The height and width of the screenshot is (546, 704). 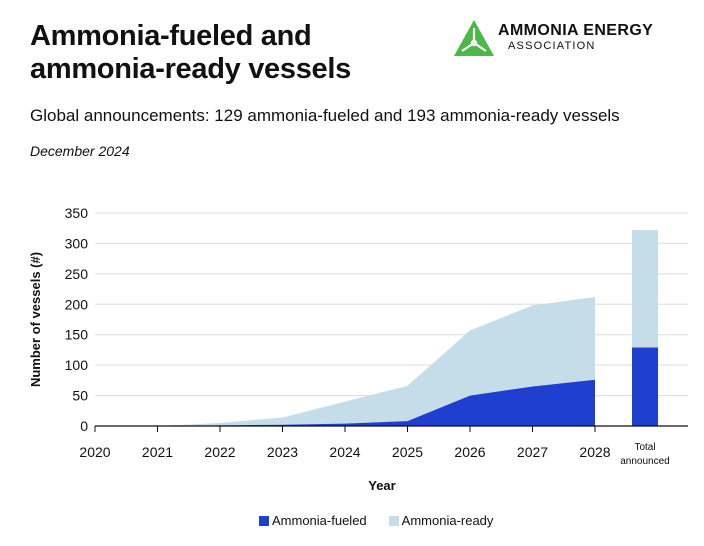 What do you see at coordinates (594, 452) in the screenshot?
I see `x-tick-label: 2028` at bounding box center [594, 452].